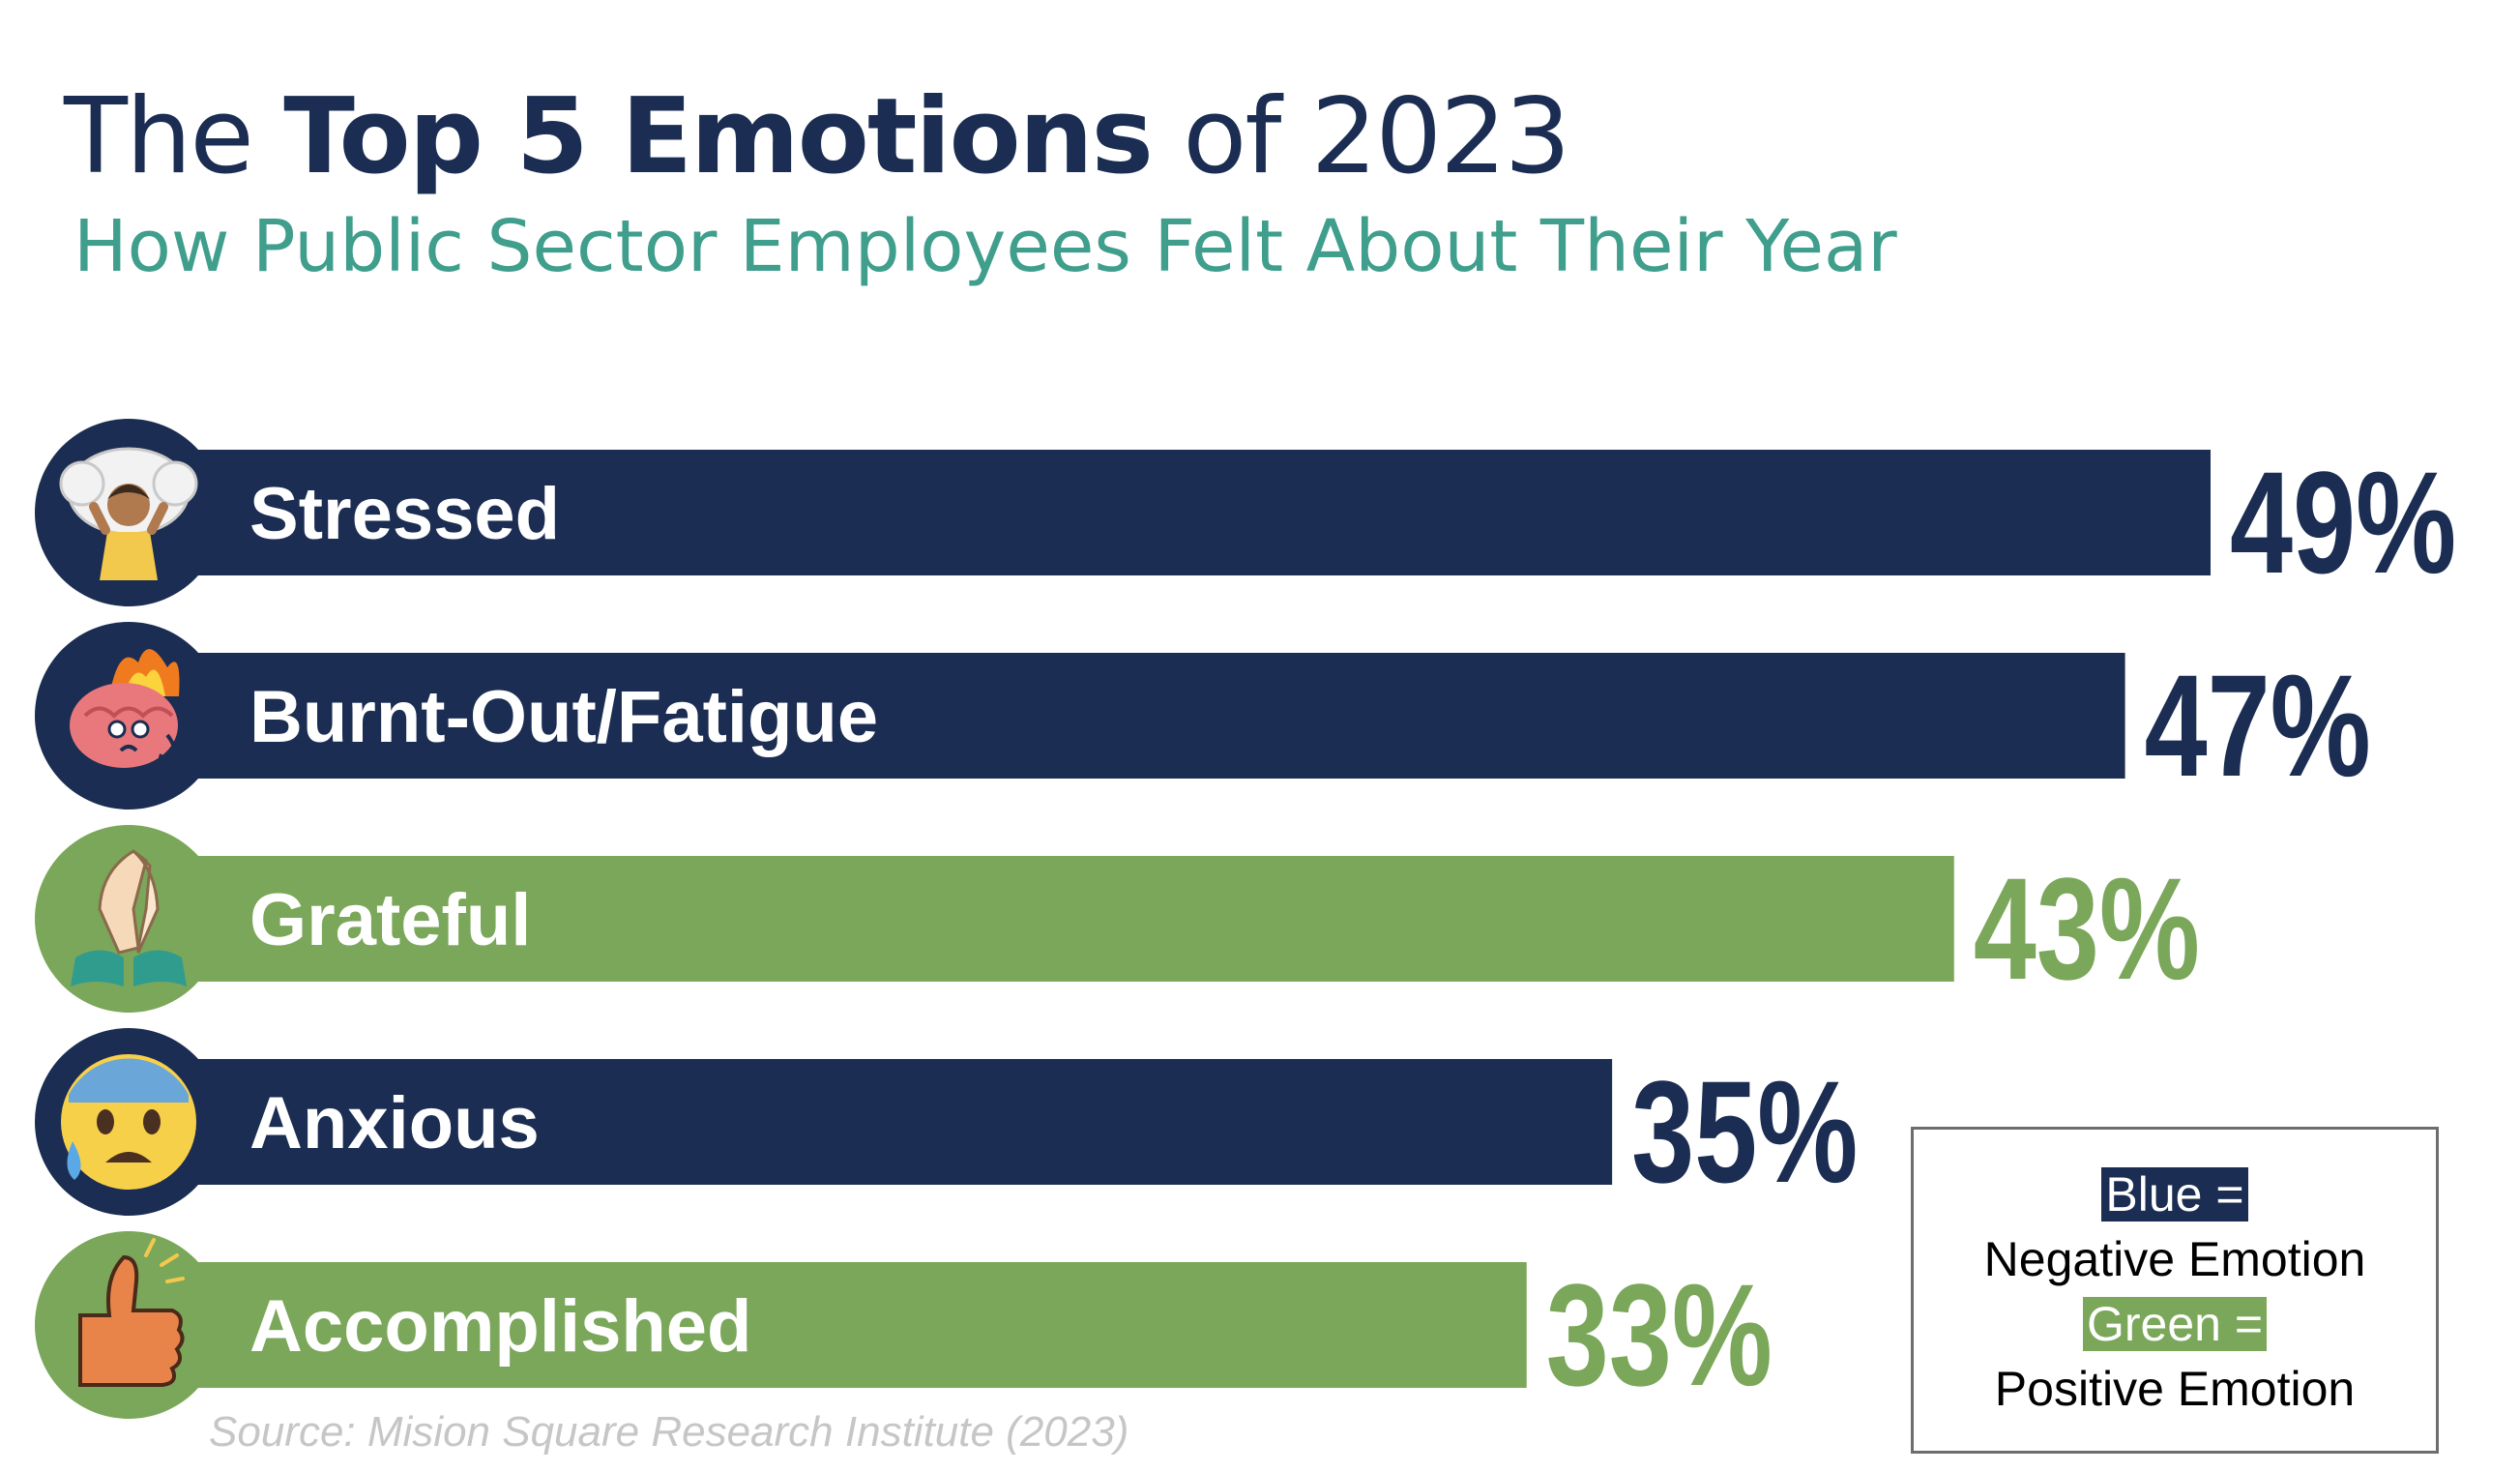 This screenshot has width=2520, height=1472. What do you see at coordinates (129, 1081) in the screenshot?
I see `forehead-shade` at bounding box center [129, 1081].